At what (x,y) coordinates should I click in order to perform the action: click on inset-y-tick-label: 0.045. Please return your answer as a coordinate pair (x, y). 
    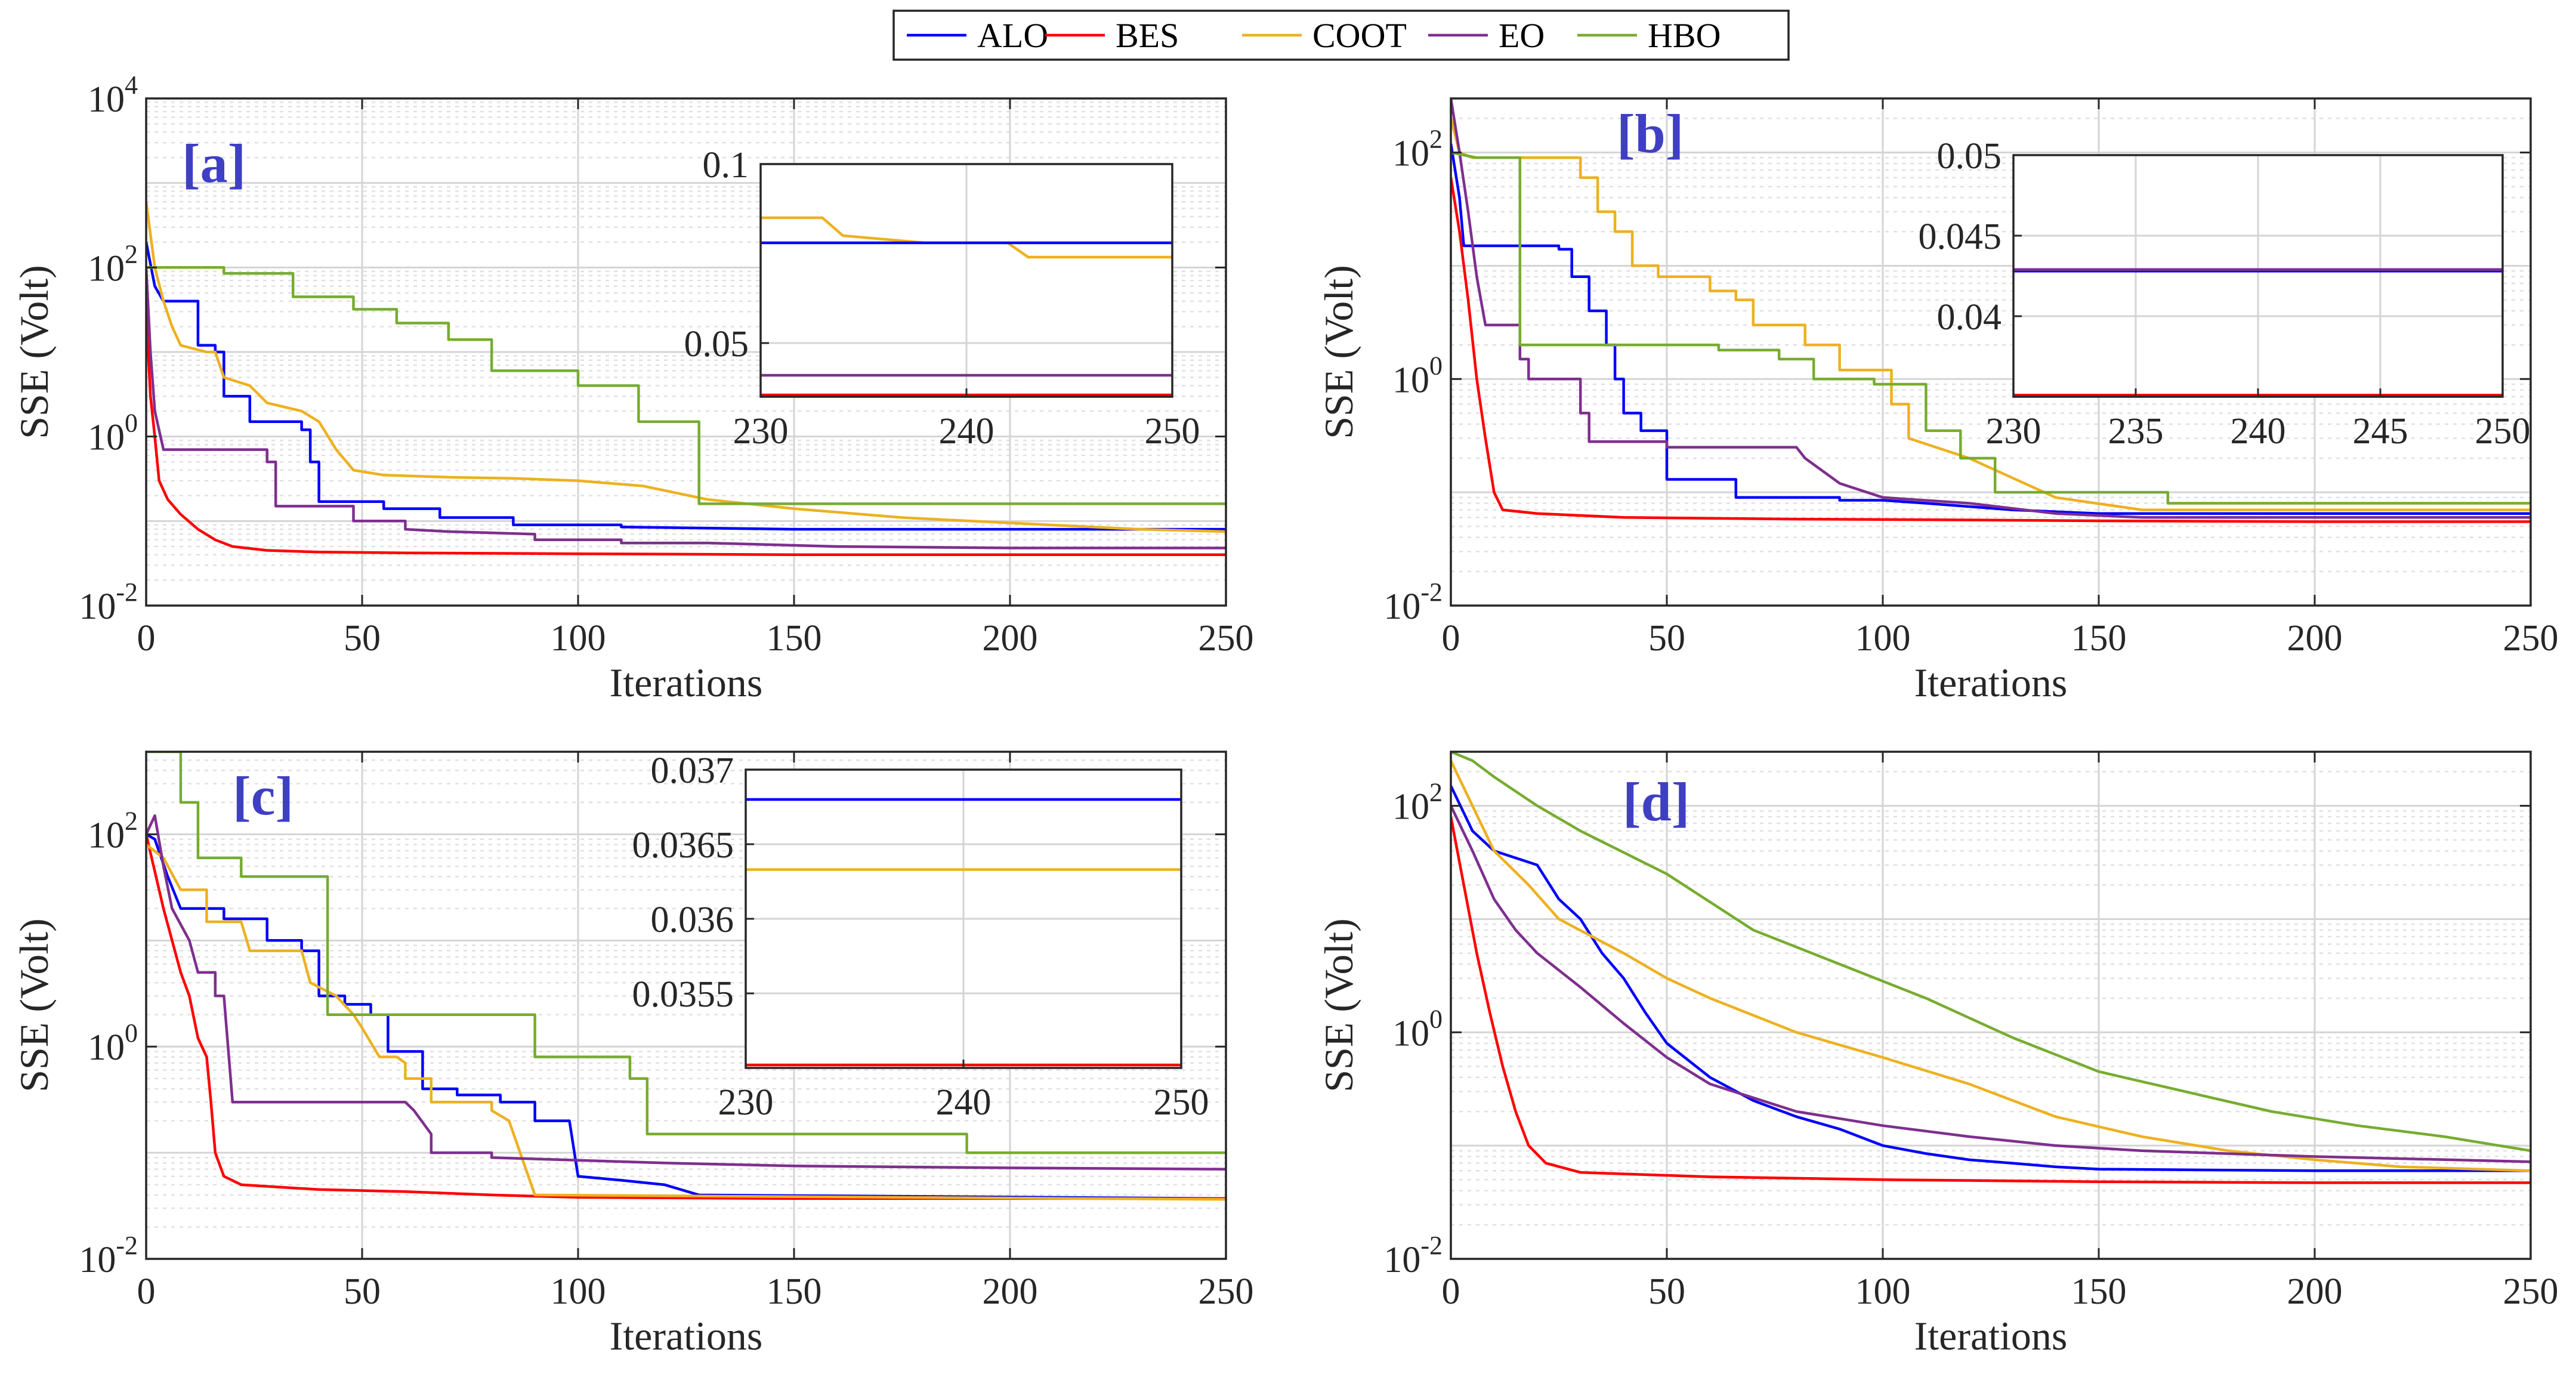
    Looking at the image, I should click on (1960, 237).